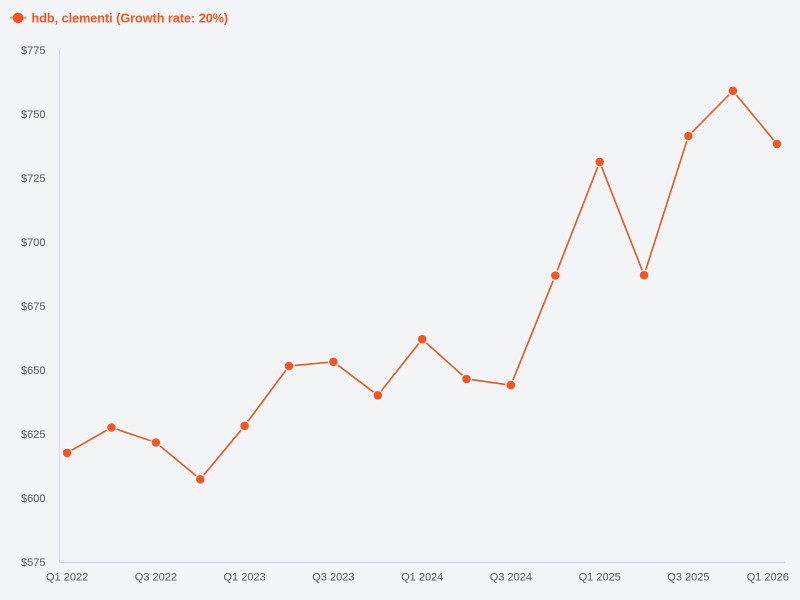  What do you see at coordinates (33, 51) in the screenshot?
I see `svg-text: $775` at bounding box center [33, 51].